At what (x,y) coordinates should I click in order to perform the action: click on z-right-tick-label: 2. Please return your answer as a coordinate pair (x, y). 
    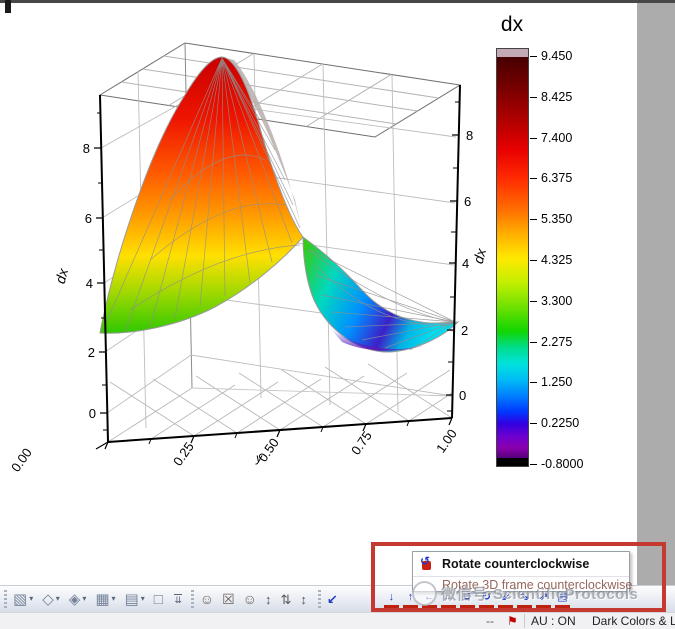
    Looking at the image, I should click on (465, 330).